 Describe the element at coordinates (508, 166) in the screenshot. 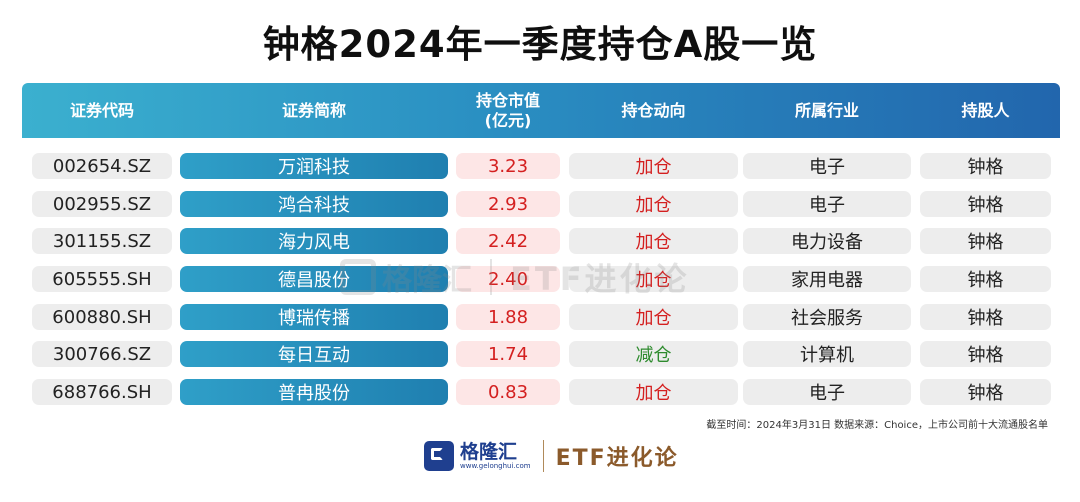

I see `cell-value: 3.23` at that location.